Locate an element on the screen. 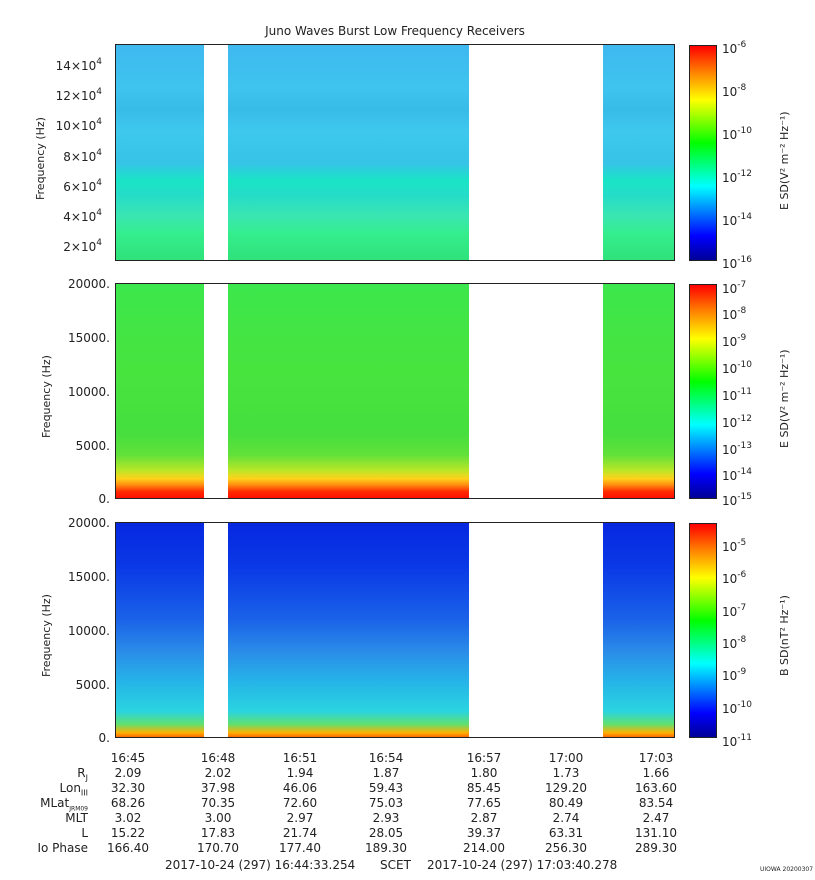  ephemeris-cell: 256.30 is located at coordinates (566, 848).